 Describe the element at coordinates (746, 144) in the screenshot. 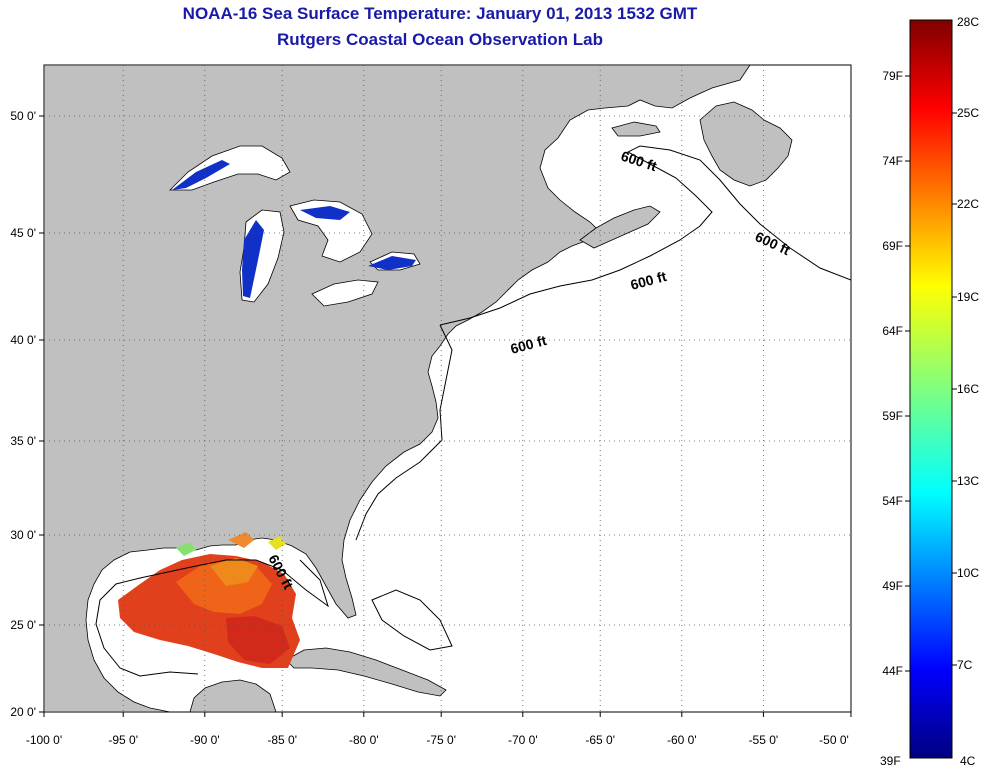

I see `newfoundland-land` at that location.